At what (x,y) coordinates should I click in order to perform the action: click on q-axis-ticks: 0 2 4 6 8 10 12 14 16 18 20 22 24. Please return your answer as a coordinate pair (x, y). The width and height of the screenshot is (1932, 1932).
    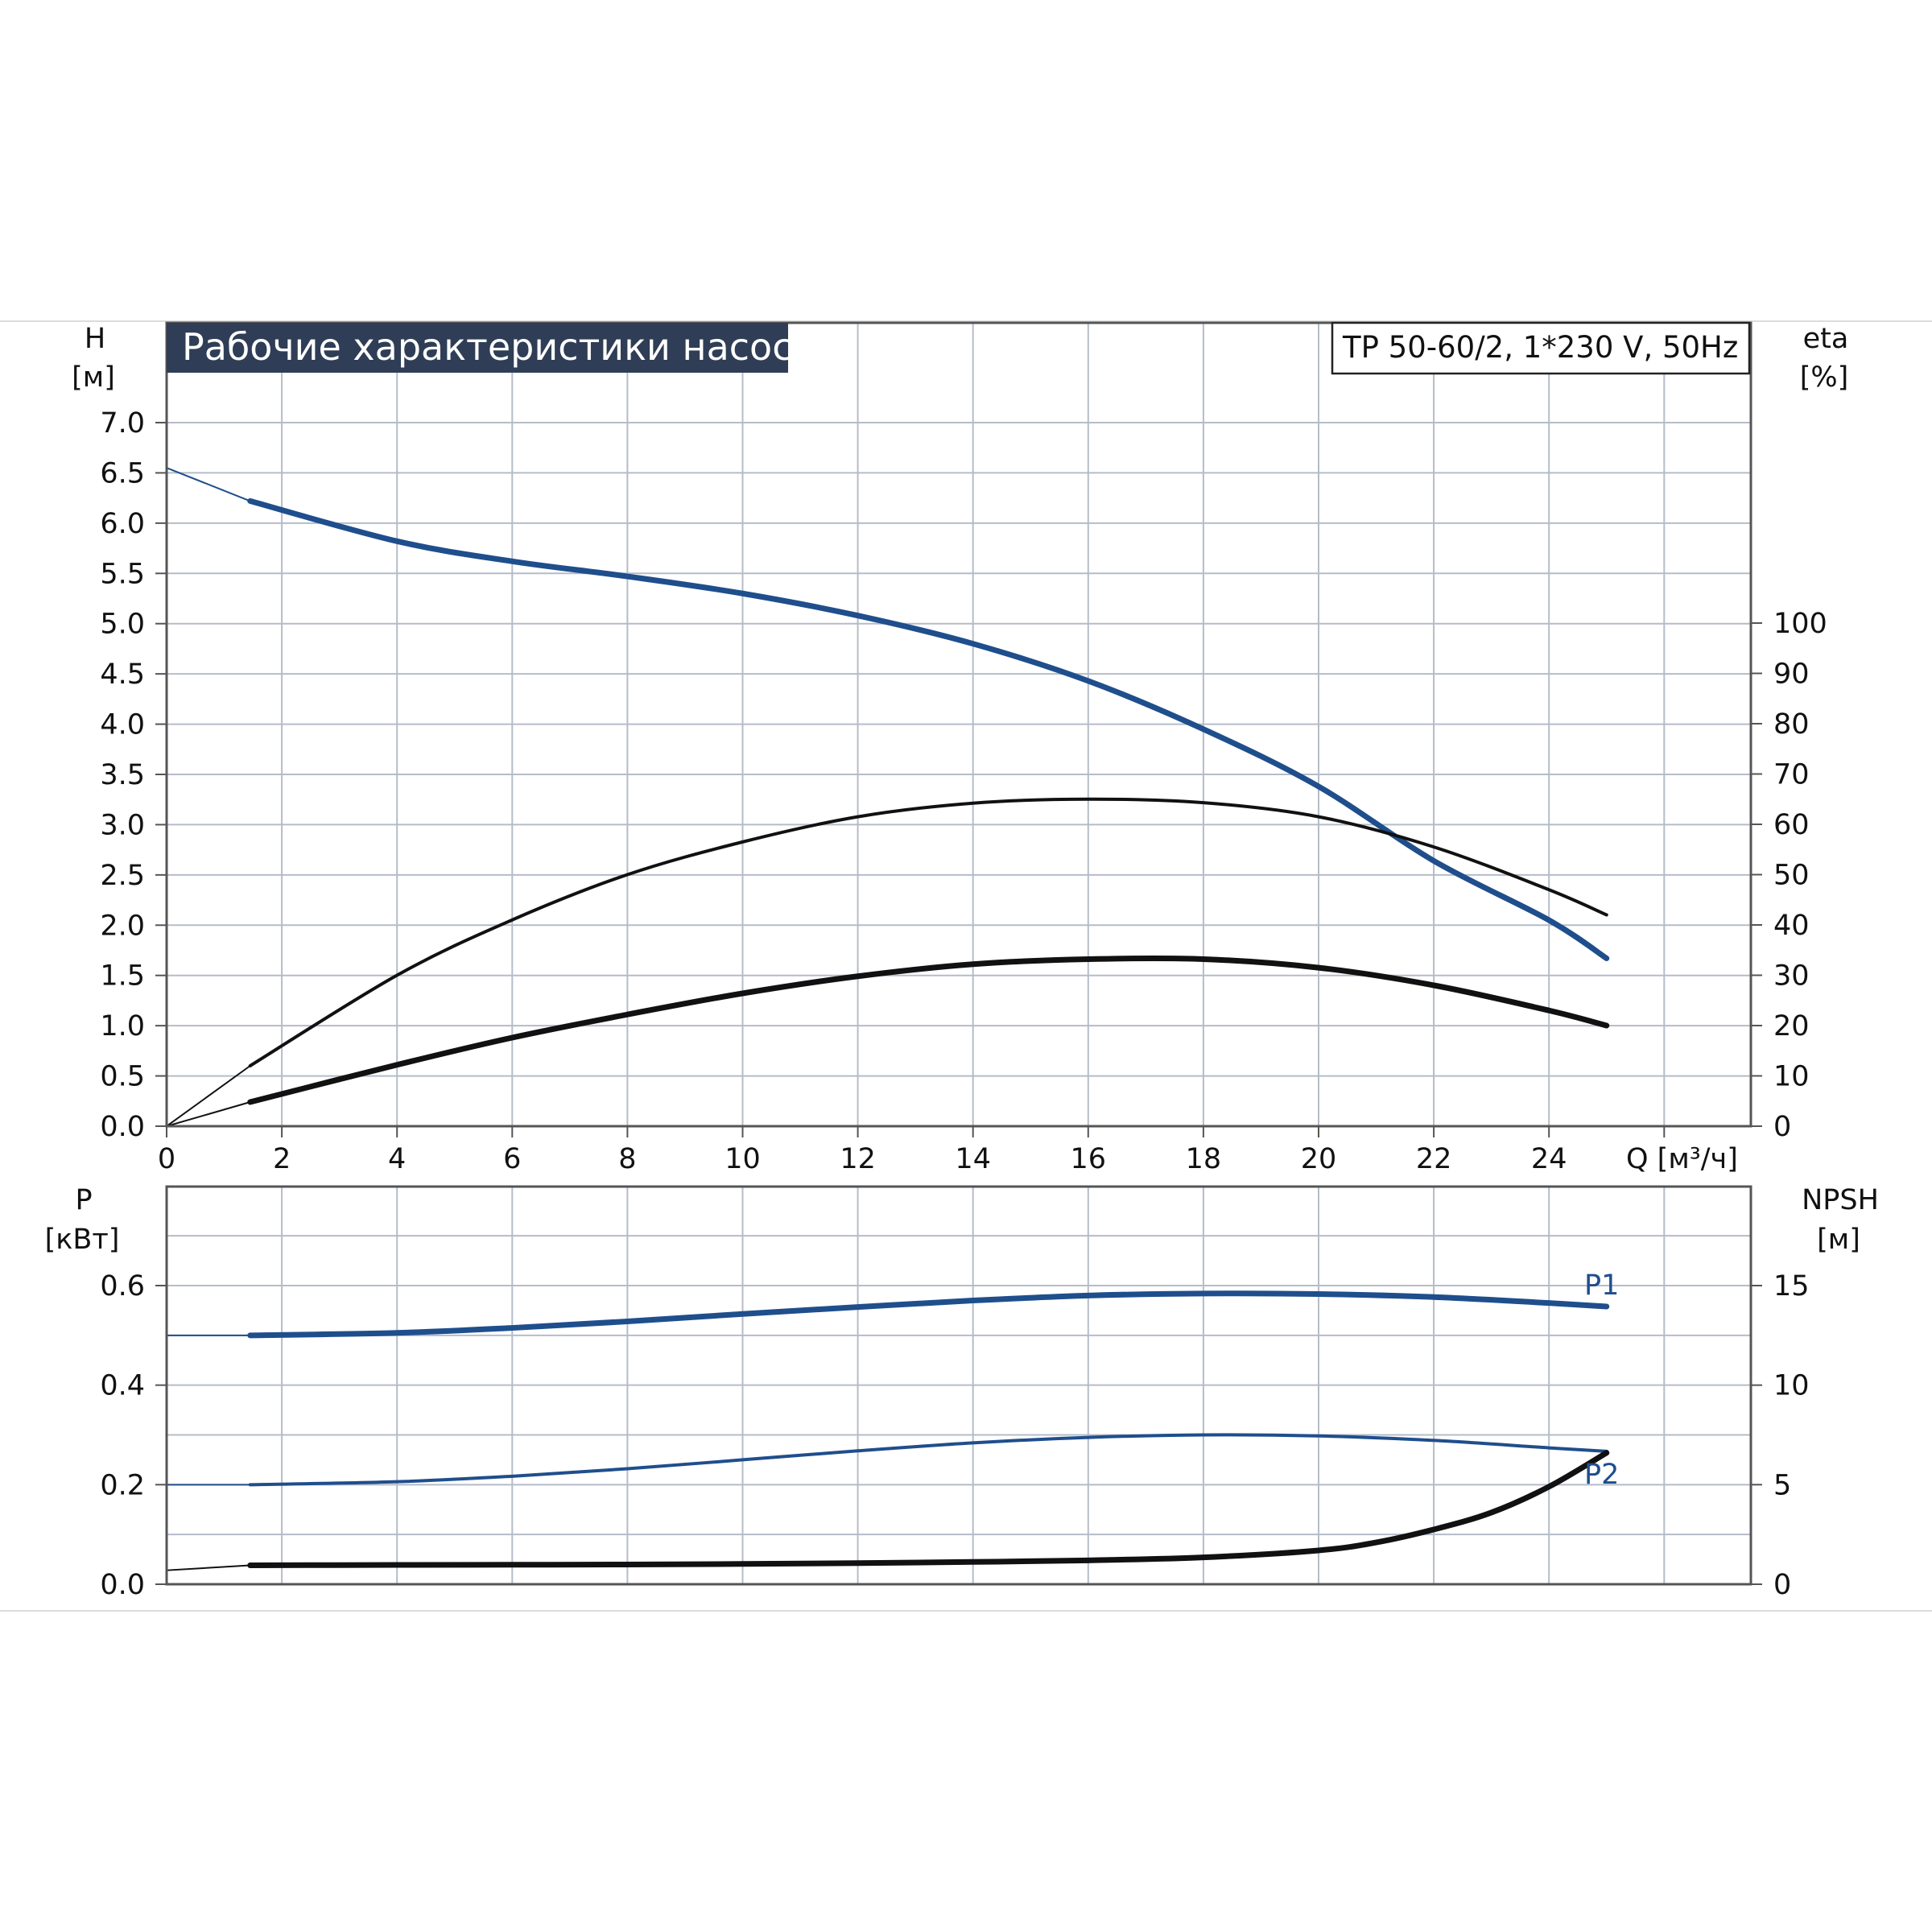
    Looking at the image, I should click on (912, 1150).